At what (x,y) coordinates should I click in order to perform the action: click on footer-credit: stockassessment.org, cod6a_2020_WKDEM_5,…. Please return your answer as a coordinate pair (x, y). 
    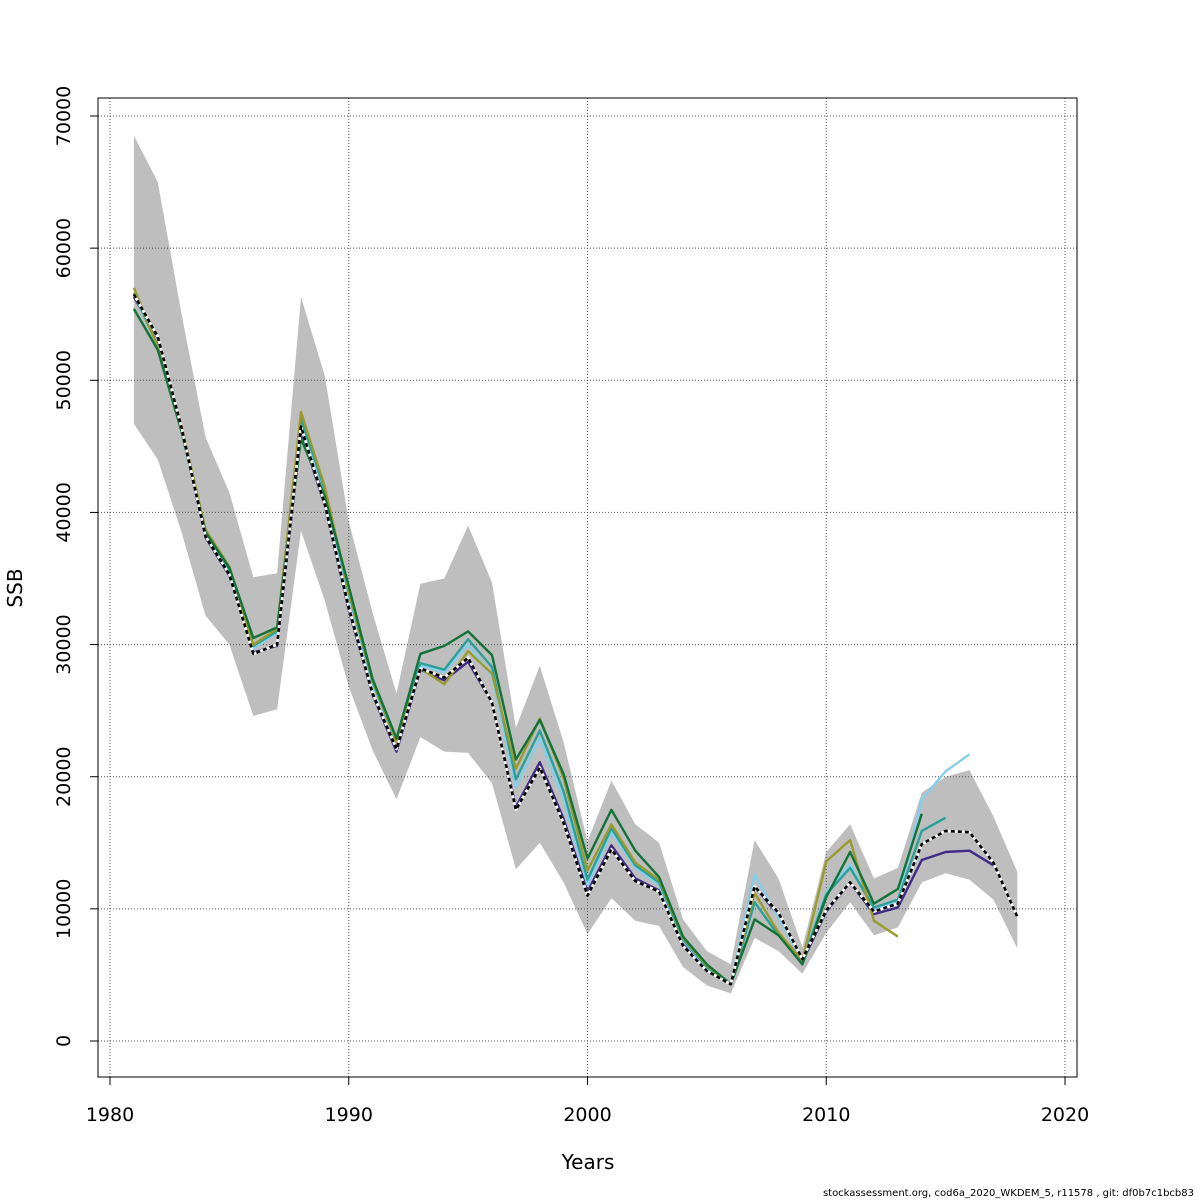
    Looking at the image, I should click on (1008, 1193).